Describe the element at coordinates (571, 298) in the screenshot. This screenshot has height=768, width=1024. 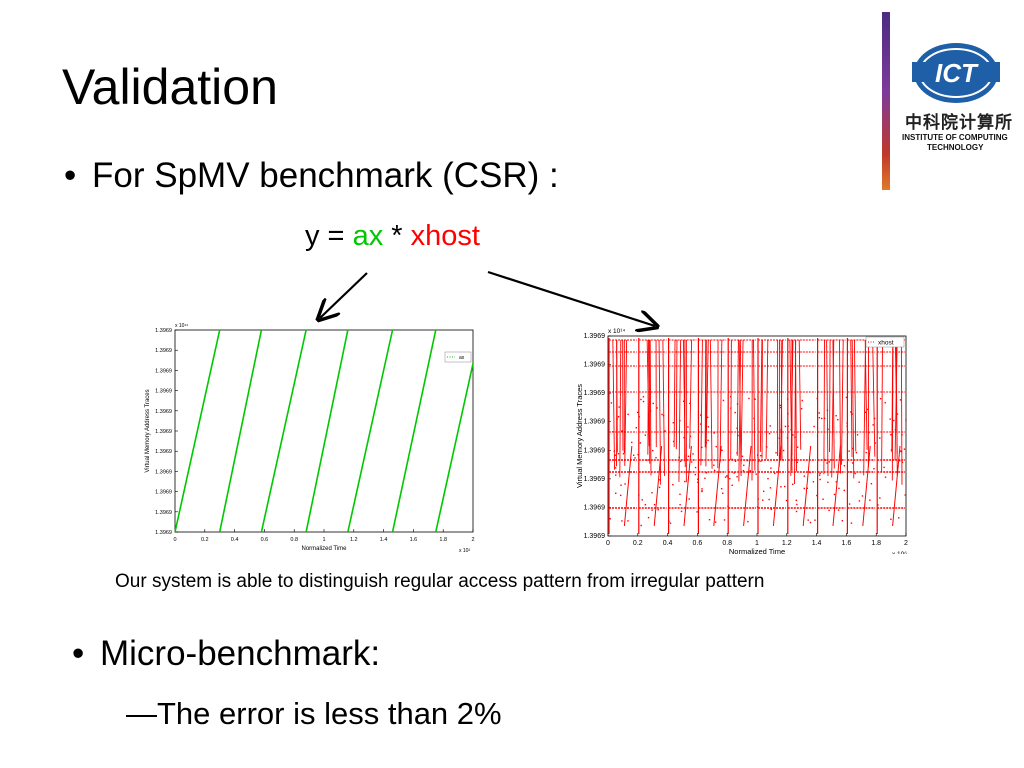
I see `arrow-to-xhost-chart` at that location.